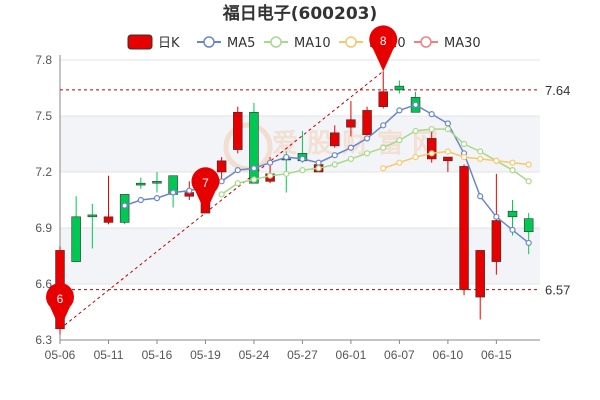  Describe the element at coordinates (399, 355) in the screenshot. I see `x-tick-label: 06-07` at that location.